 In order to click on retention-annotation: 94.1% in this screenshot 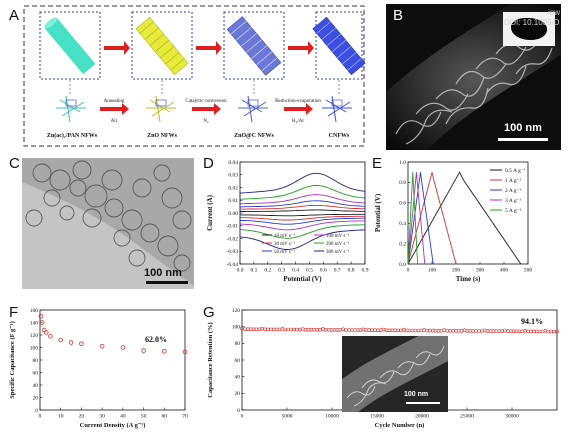, I will do `click(532, 321)`.